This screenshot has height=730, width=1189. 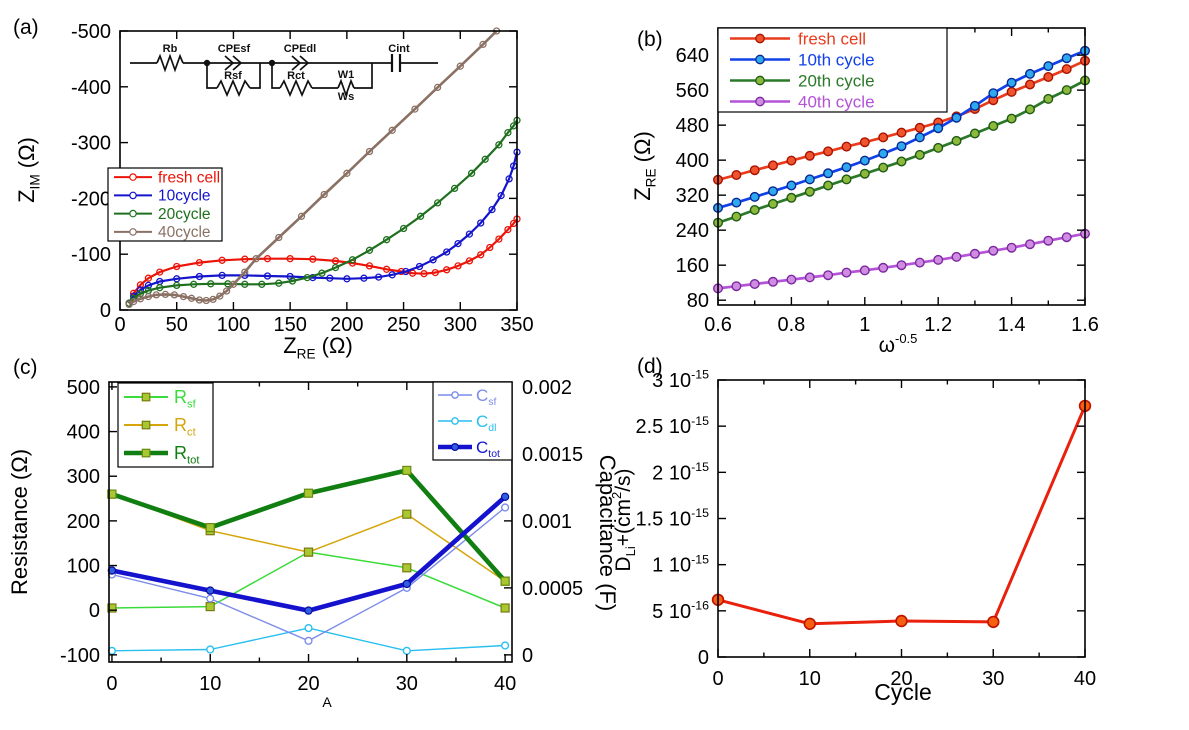 I want to click on x-tick-label: 0.6, so click(x=718, y=325).